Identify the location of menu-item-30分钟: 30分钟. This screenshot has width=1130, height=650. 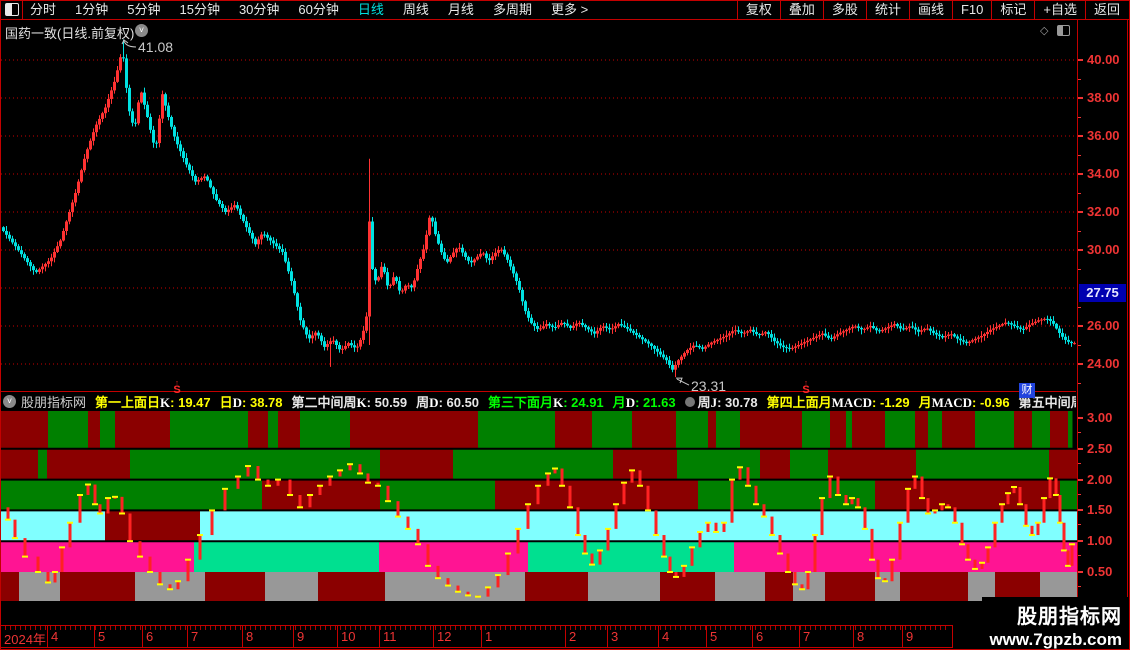
(259, 9).